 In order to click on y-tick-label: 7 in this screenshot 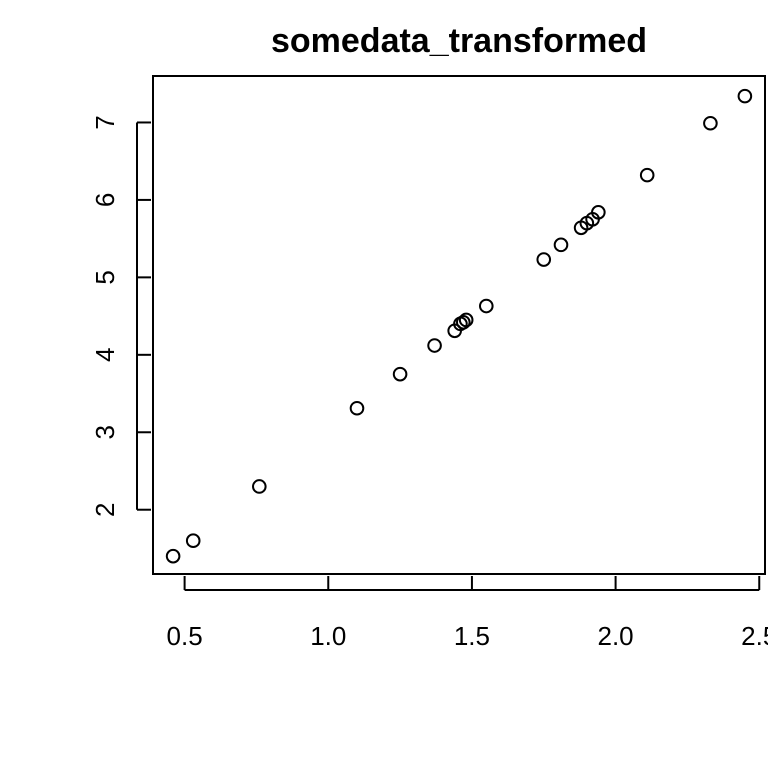, I will do `click(105, 122)`.